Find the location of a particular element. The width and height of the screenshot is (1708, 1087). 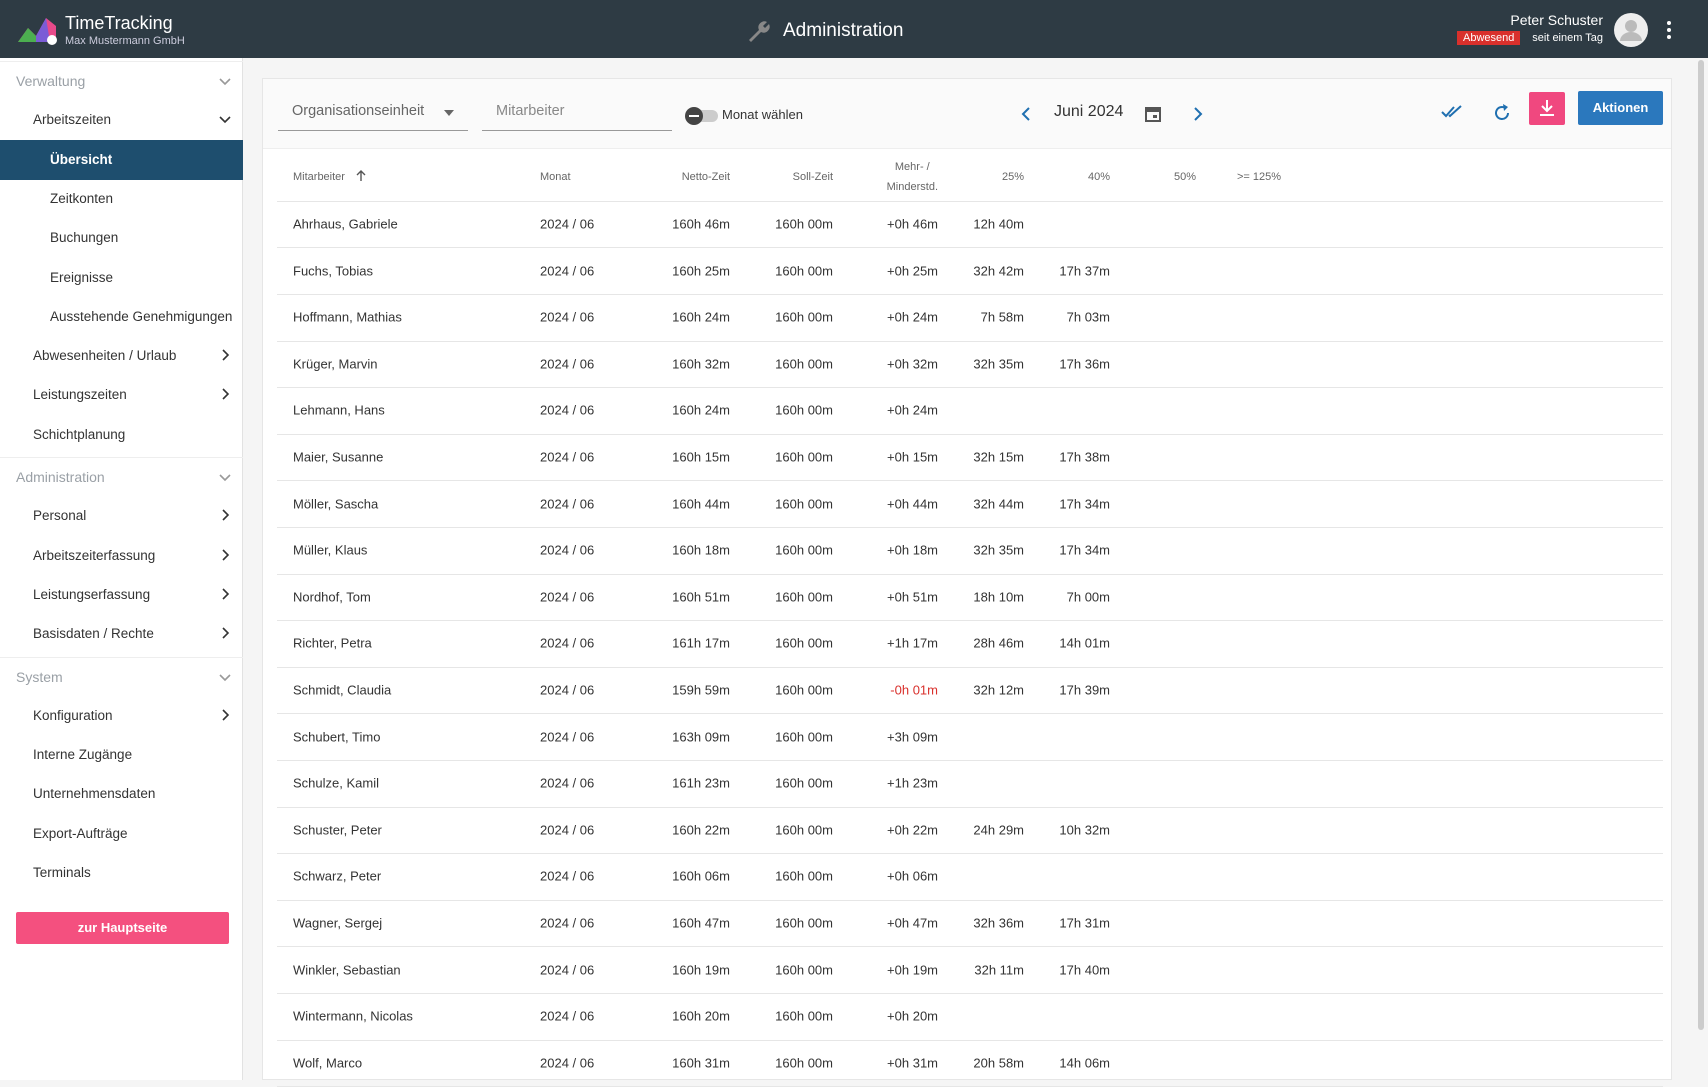

avatar is located at coordinates (1631, 30).